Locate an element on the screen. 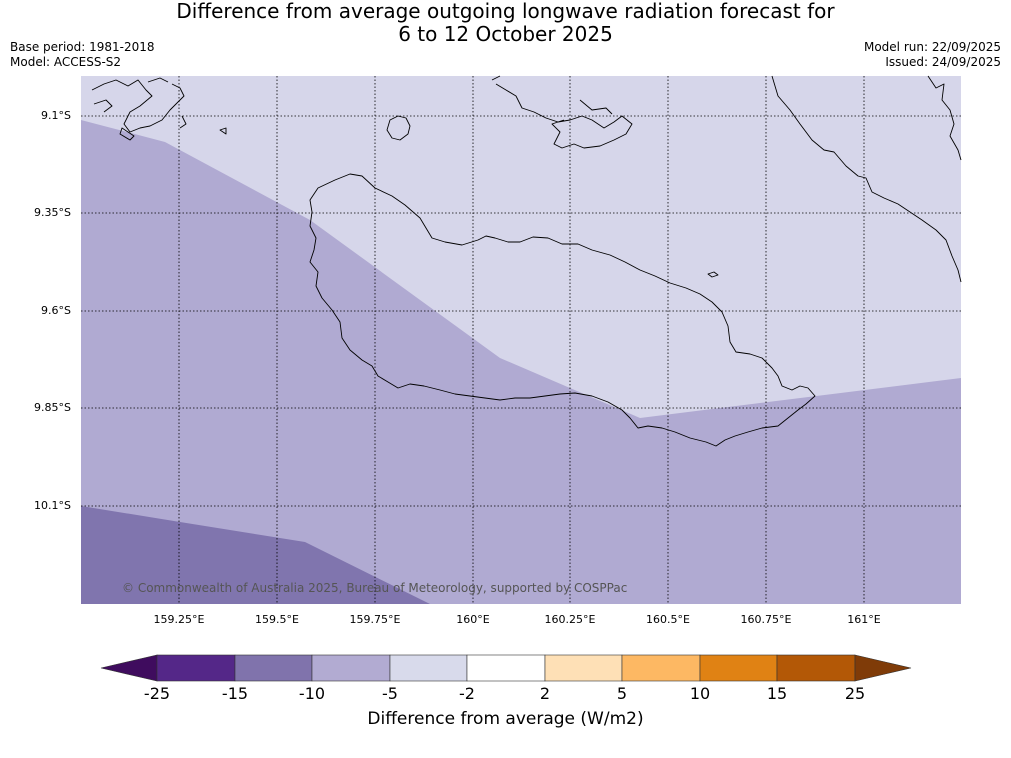  lon-label-4: 160°E is located at coordinates (473, 619).